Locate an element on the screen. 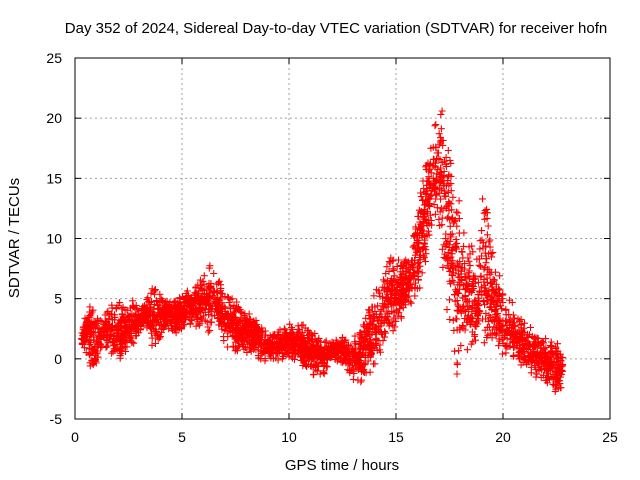 The width and height of the screenshot is (640, 480). y-tick-label: -5 is located at coordinates (56, 419).